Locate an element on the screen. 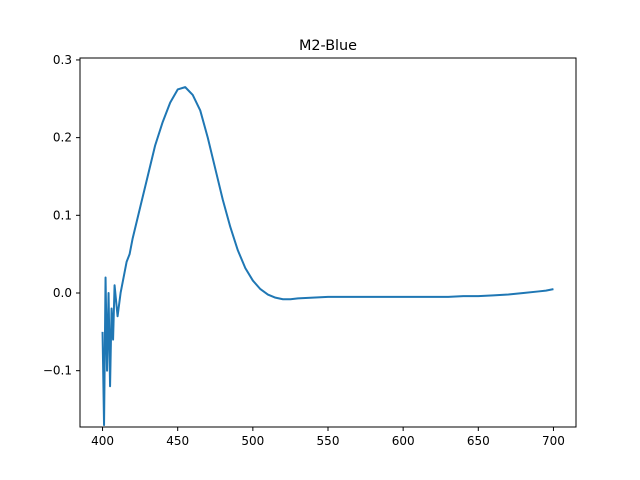 The height and width of the screenshot is (480, 640). y-tick-label: 0.2 is located at coordinates (62, 138).